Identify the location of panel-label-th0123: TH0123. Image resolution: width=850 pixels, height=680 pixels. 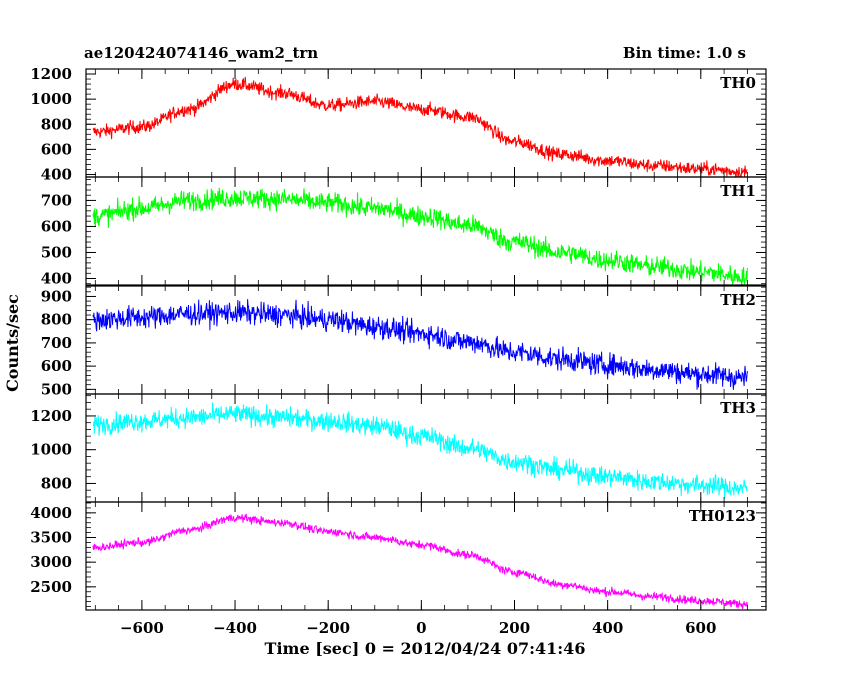
(722, 516).